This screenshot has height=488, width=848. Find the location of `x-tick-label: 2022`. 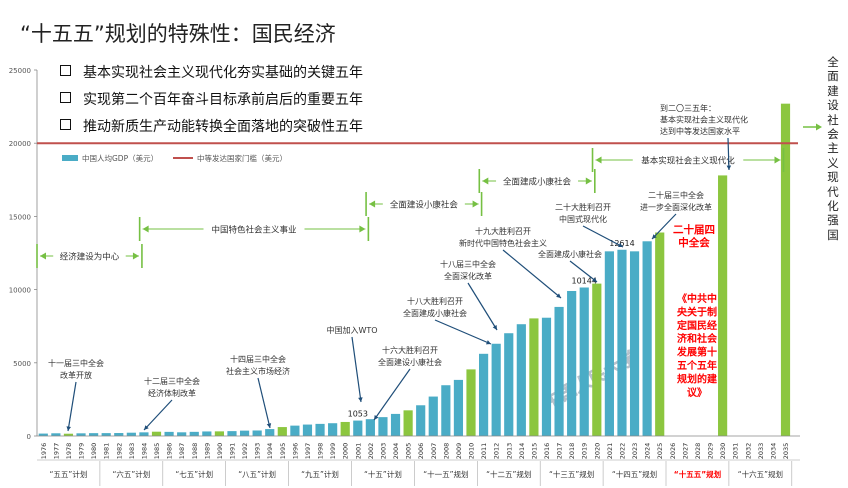

x-tick-label: 2022 is located at coordinates (622, 451).